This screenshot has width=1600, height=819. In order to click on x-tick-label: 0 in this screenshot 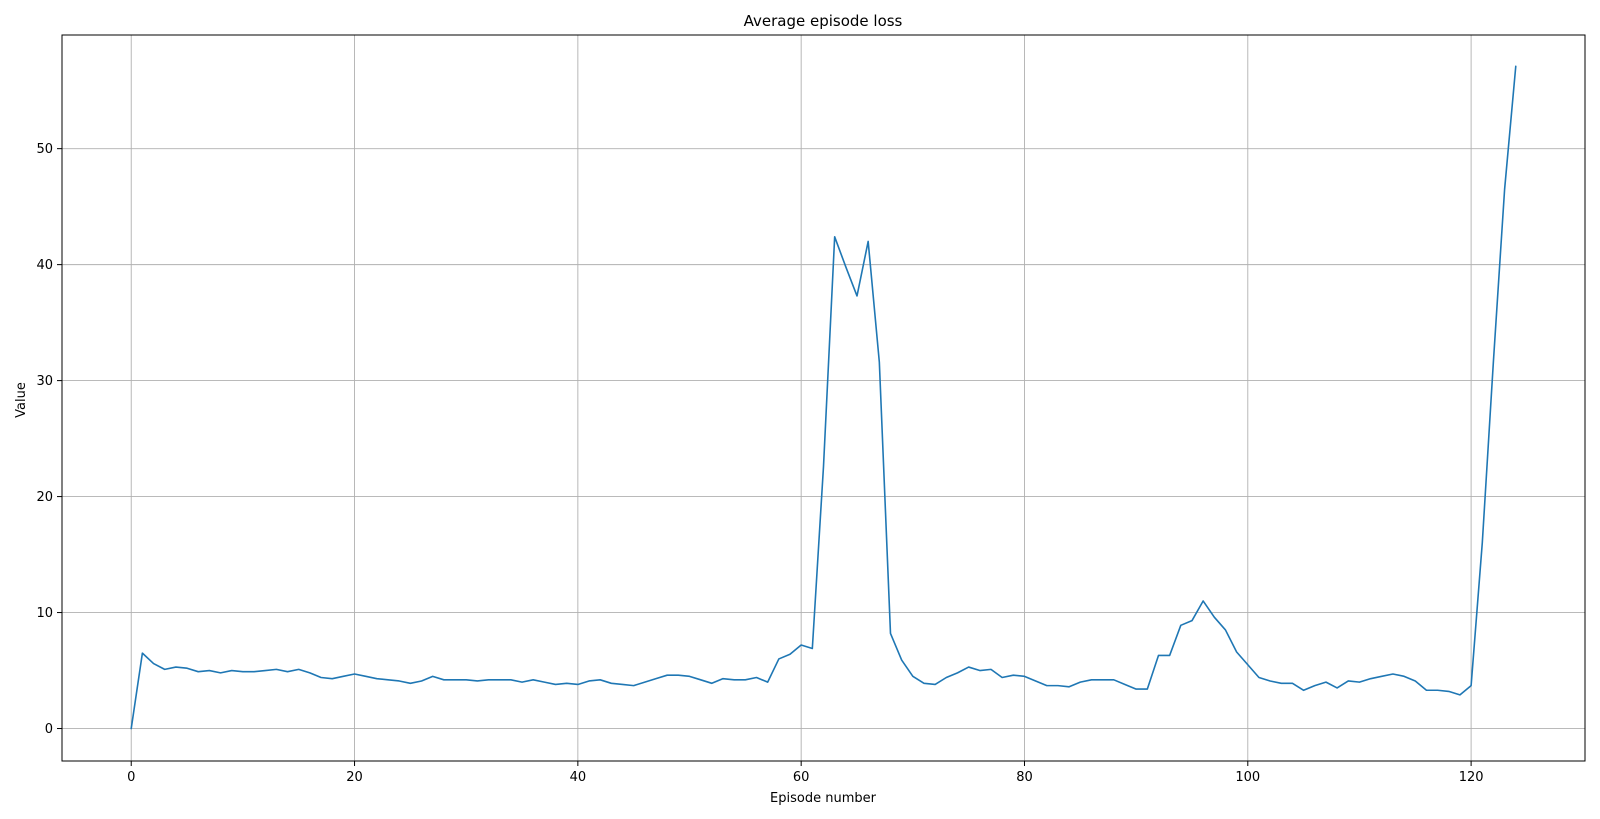, I will do `click(131, 777)`.